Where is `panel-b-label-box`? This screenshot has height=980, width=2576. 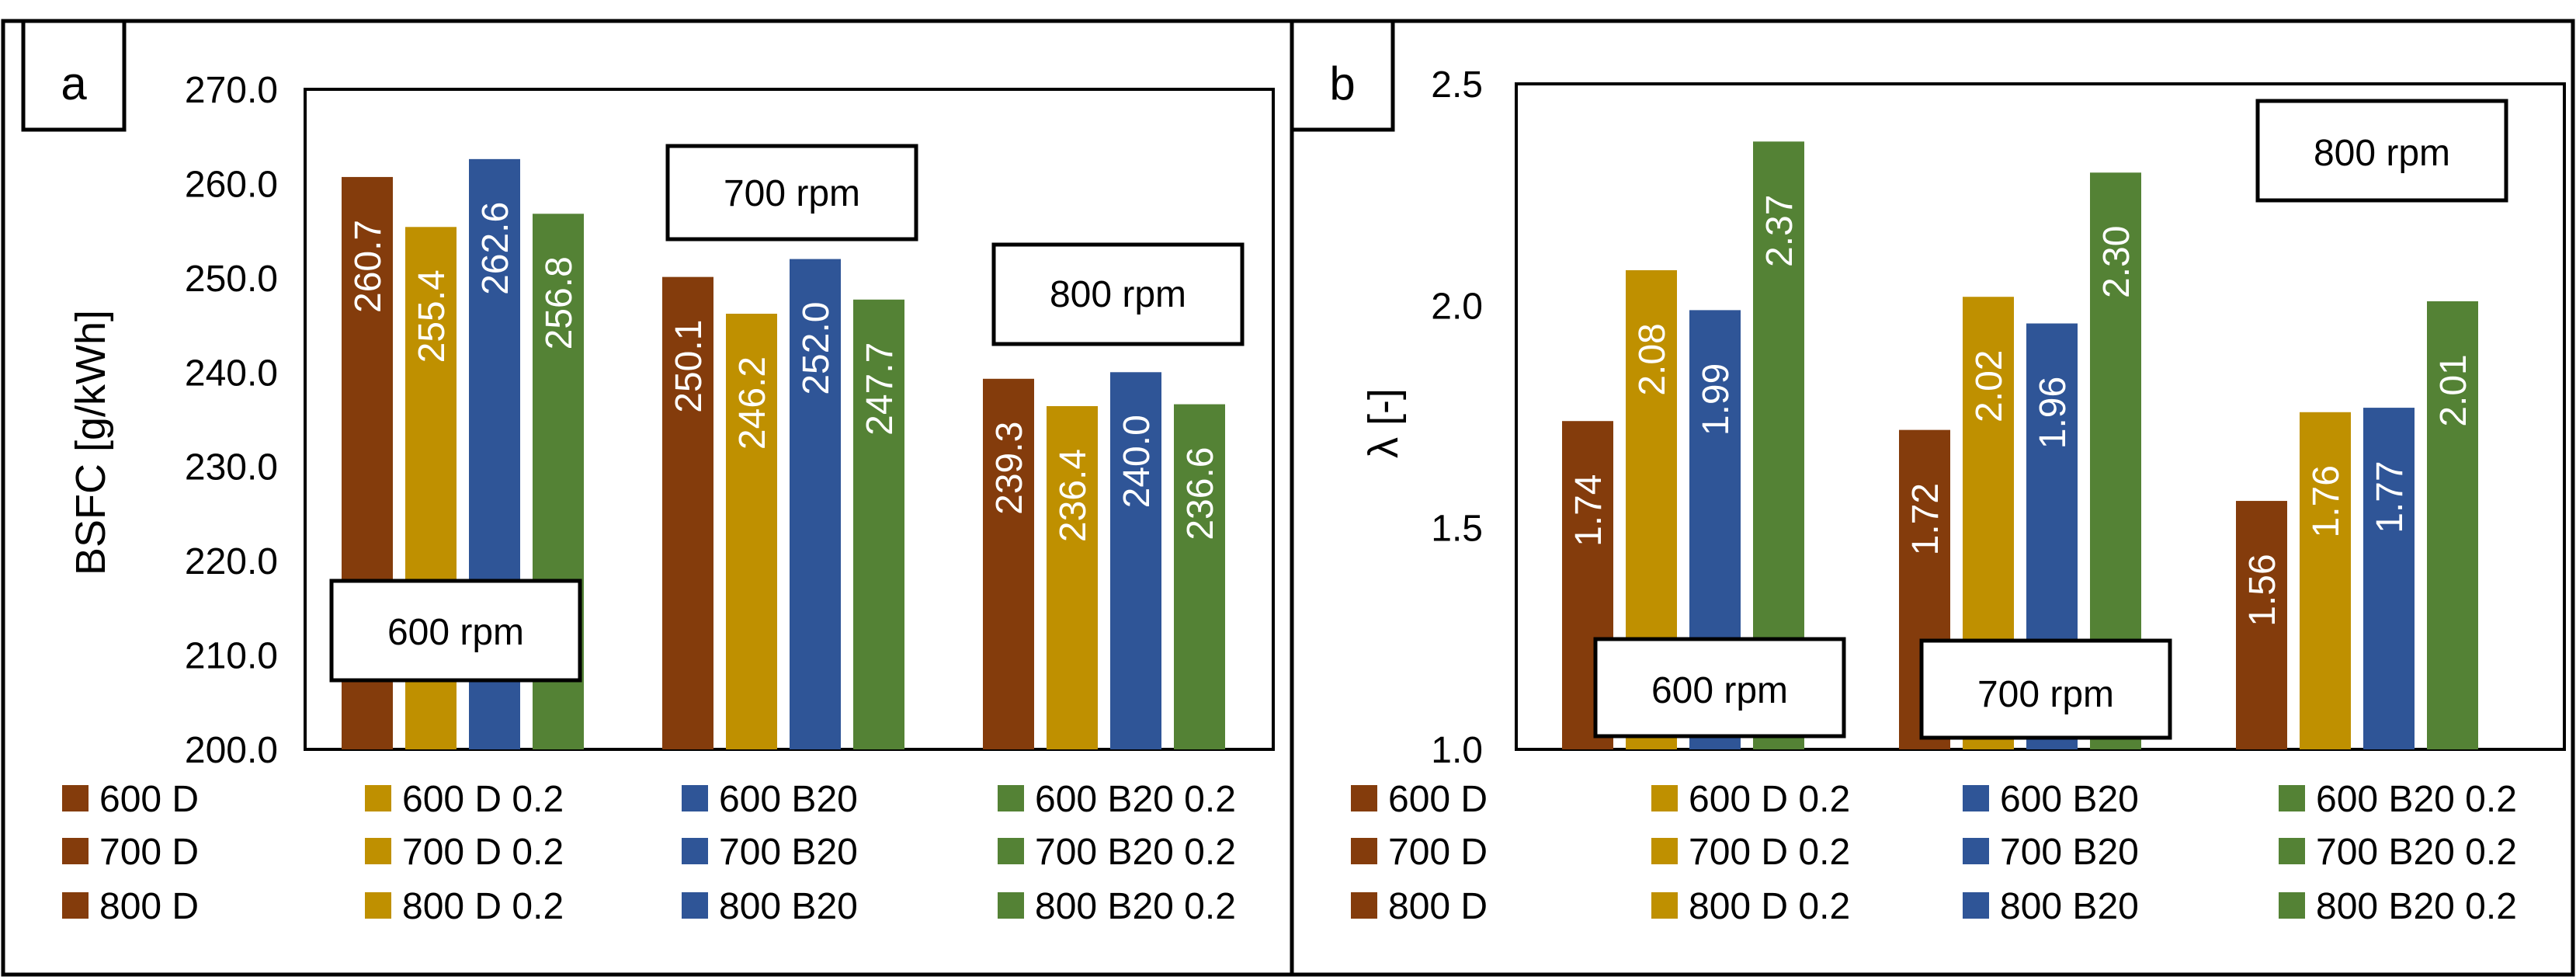 panel-b-label-box is located at coordinates (1342, 75).